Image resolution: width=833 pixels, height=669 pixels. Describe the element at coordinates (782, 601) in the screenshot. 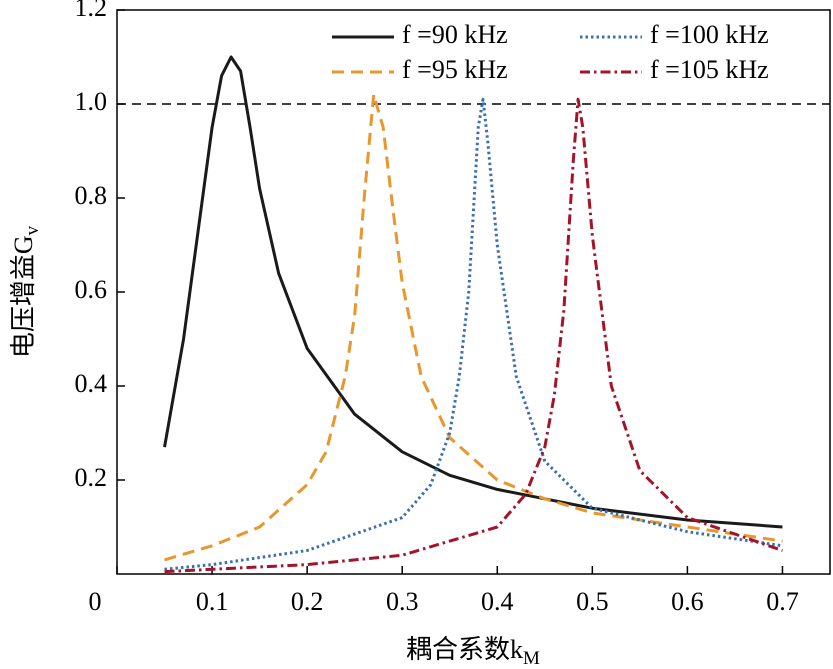

I see `x-tick-label: 0.7` at that location.